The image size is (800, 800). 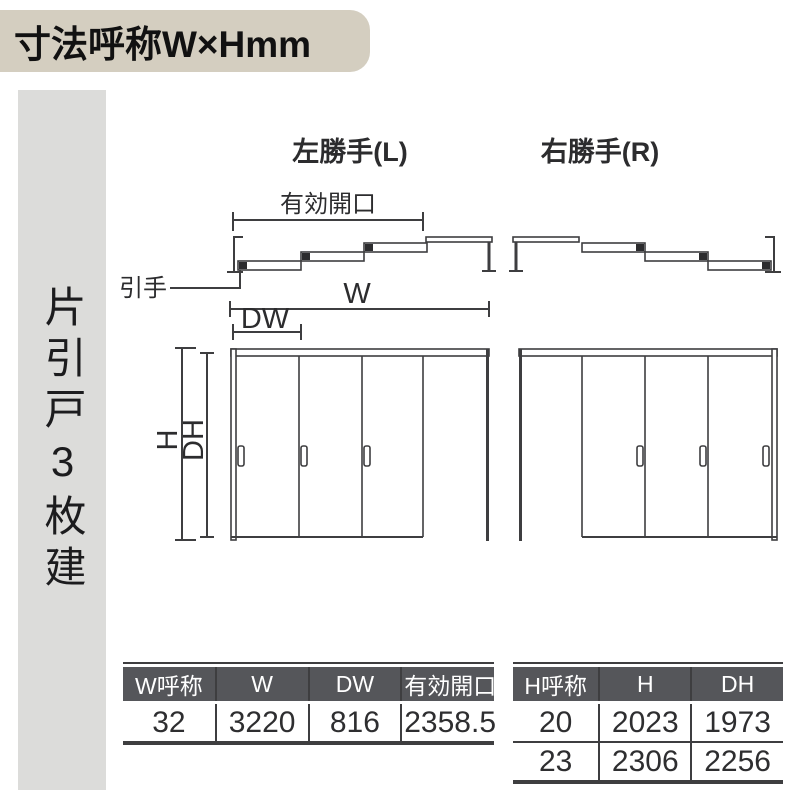 I want to click on pull-handle-label: 引手, so click(x=143, y=288).